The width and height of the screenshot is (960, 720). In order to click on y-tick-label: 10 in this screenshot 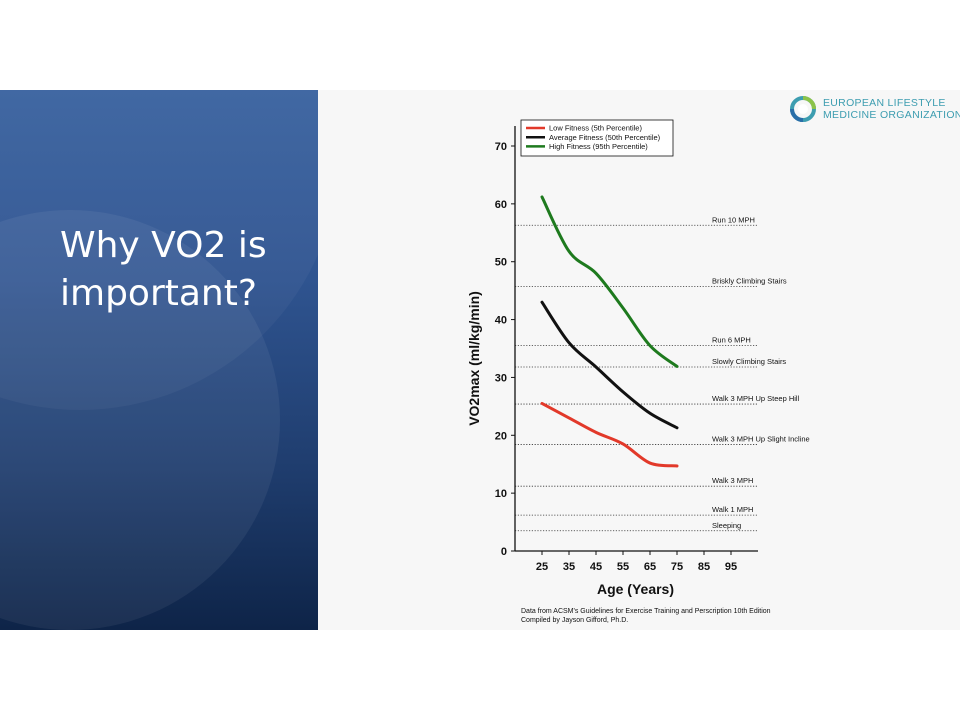, I will do `click(501, 494)`.